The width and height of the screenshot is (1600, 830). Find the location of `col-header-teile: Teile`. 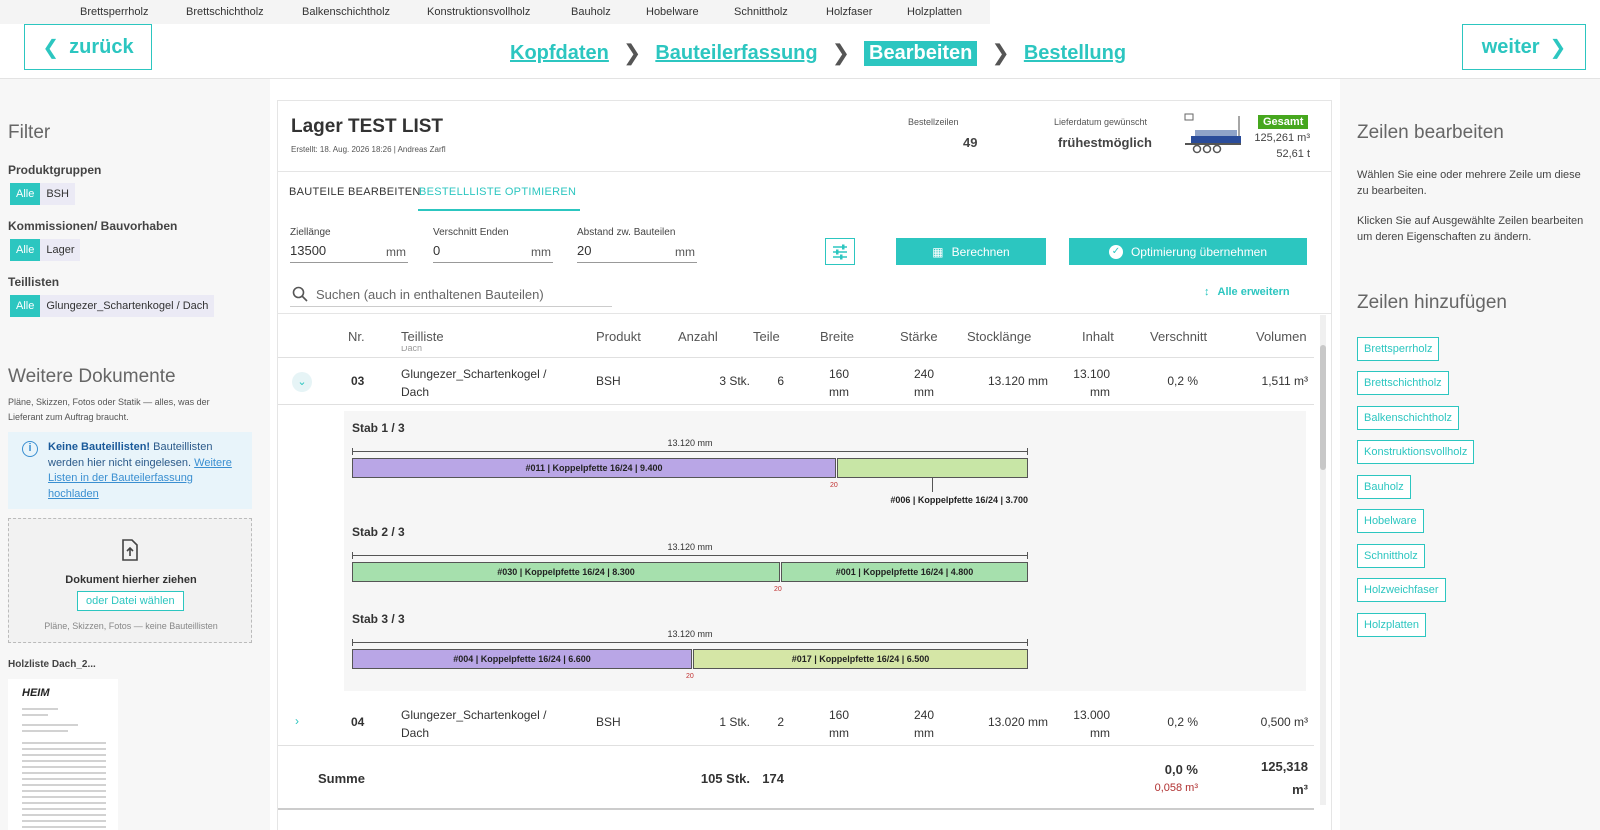

col-header-teile: Teile is located at coordinates (766, 336).